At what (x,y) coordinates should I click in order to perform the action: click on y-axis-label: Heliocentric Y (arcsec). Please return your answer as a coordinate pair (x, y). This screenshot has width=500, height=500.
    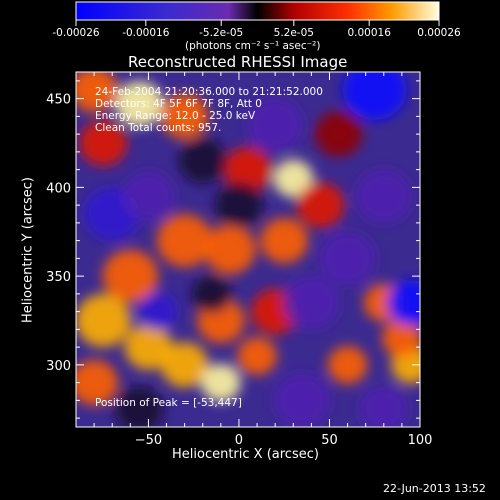
    Looking at the image, I should click on (28, 250).